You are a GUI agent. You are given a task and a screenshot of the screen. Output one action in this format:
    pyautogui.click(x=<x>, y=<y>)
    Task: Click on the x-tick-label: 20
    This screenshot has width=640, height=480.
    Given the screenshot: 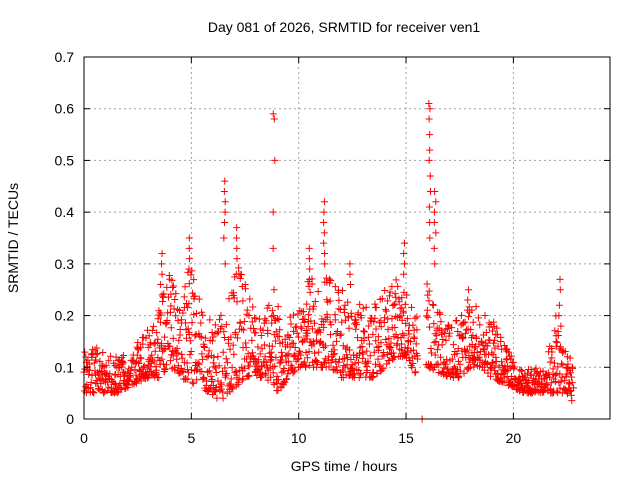 What is the action you would take?
    pyautogui.click(x=514, y=438)
    